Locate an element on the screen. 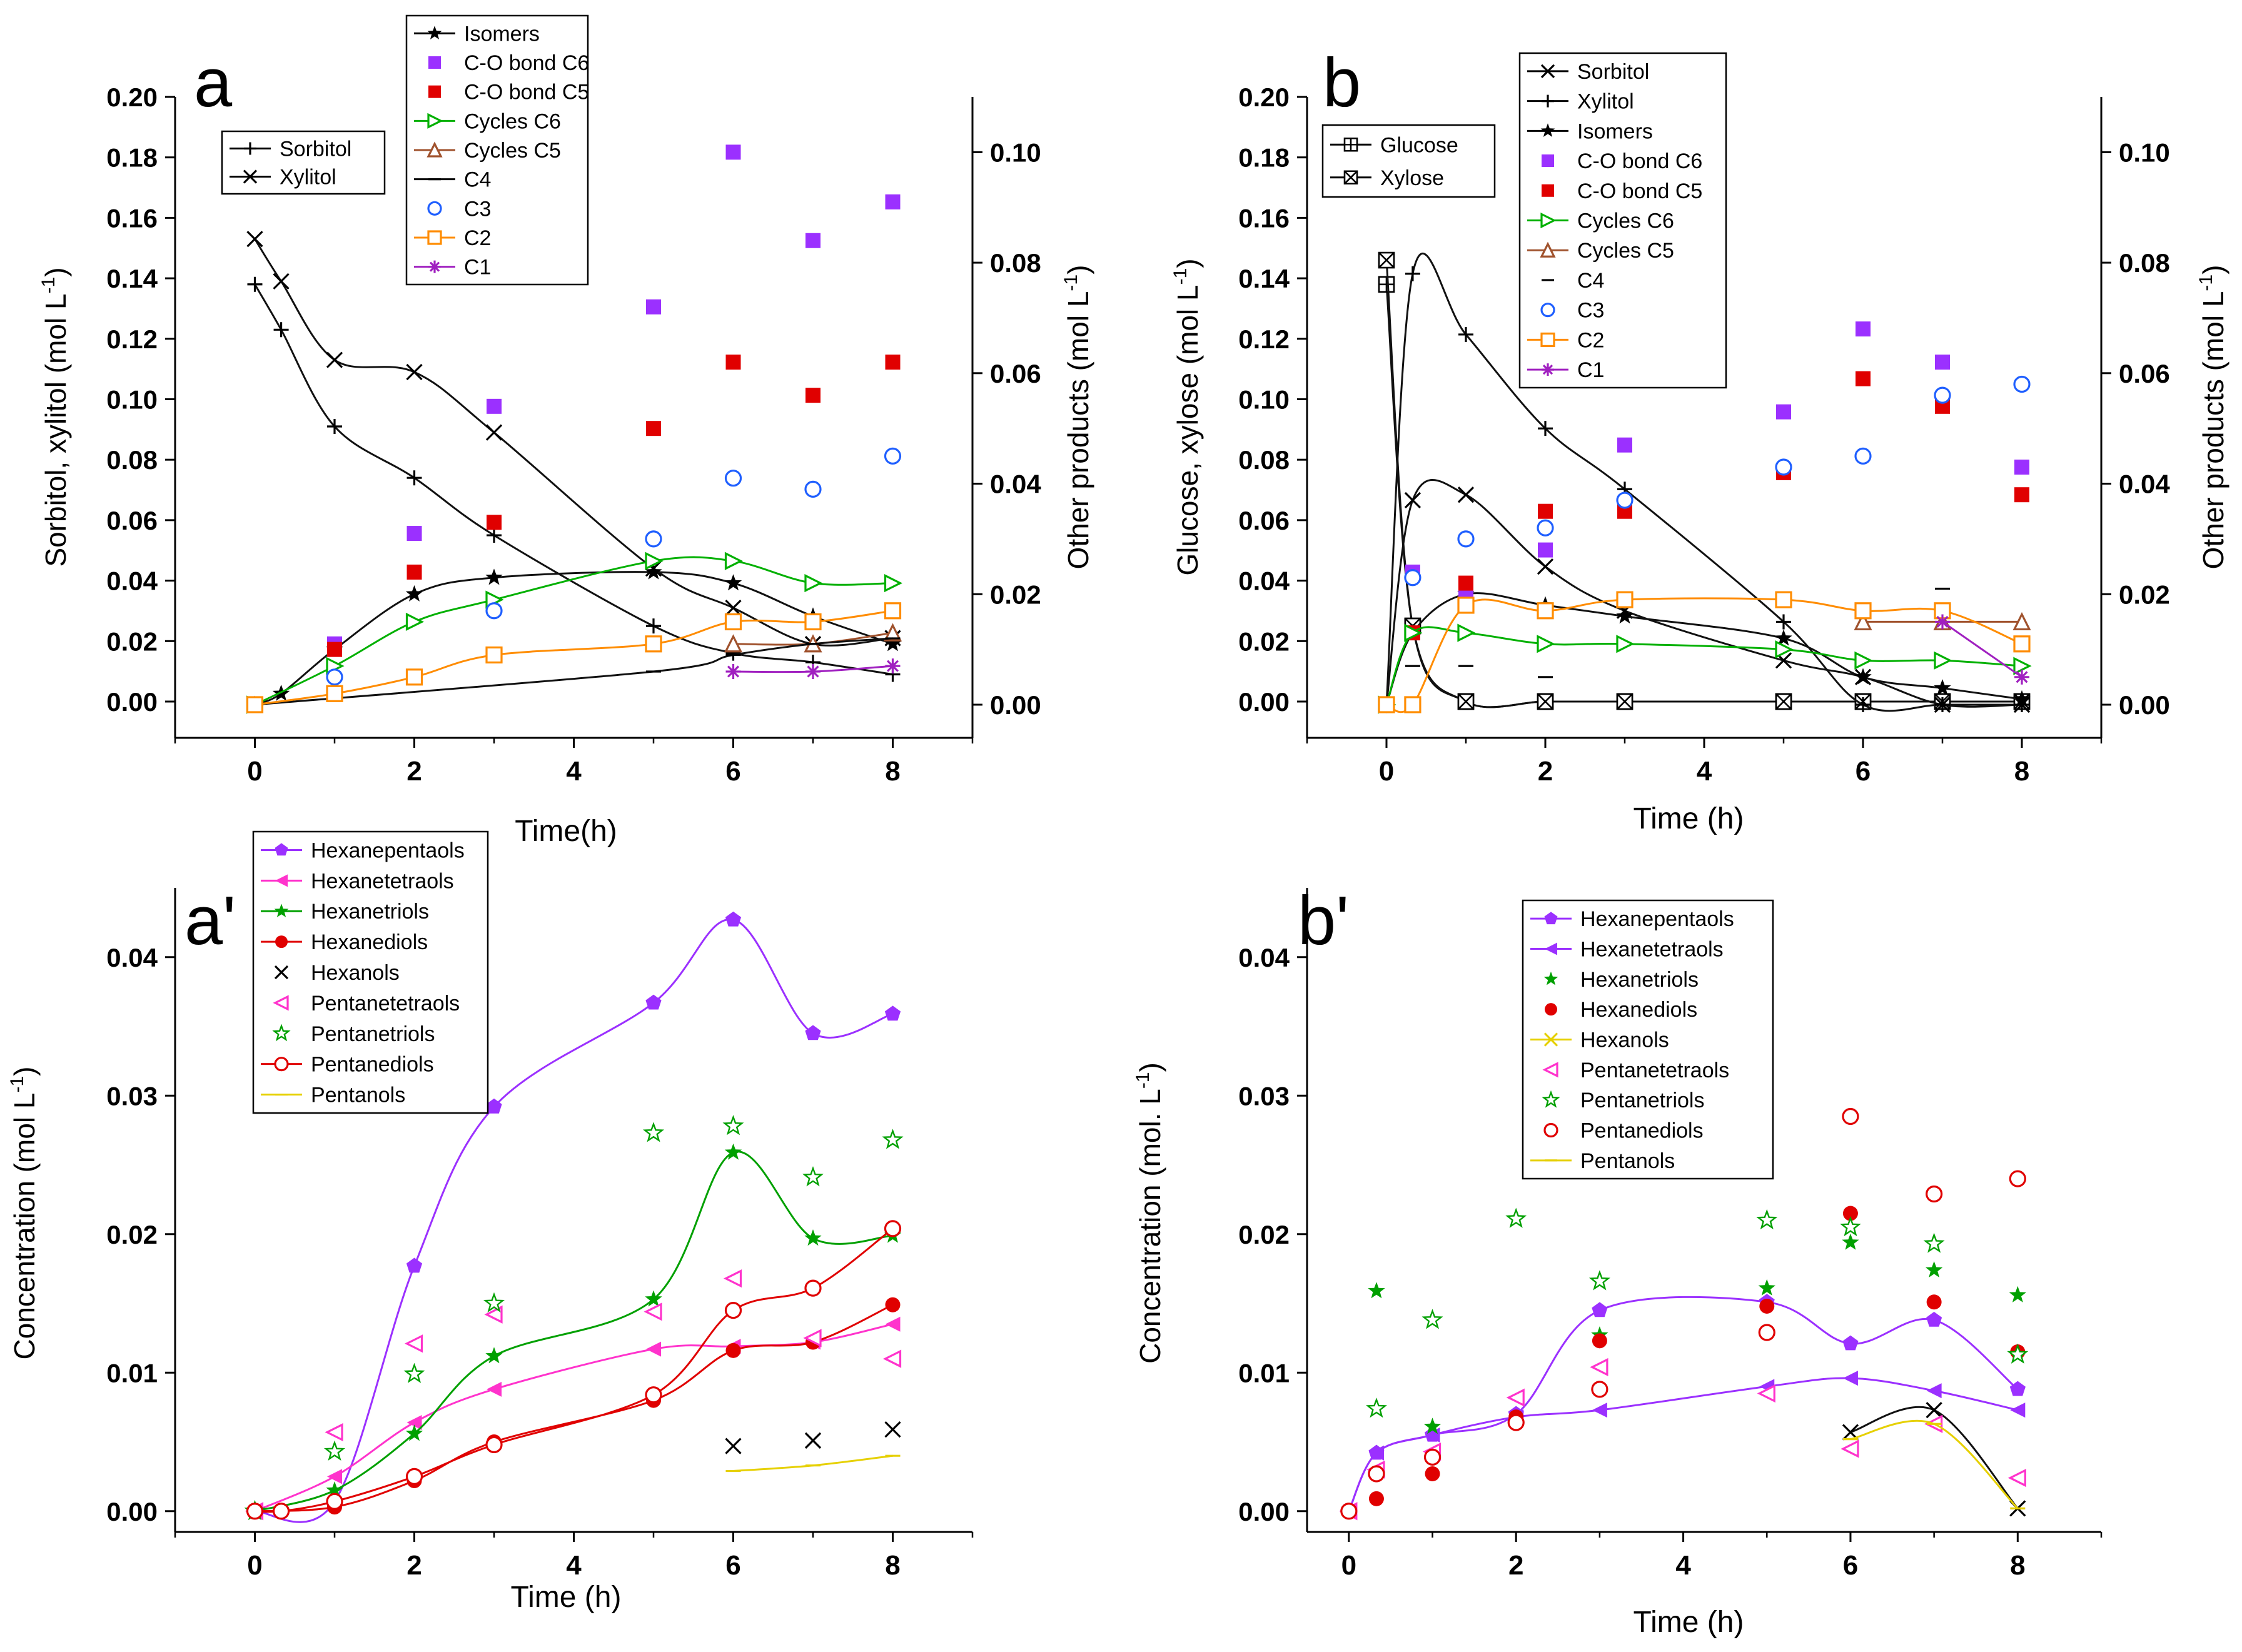  legend-1-label-10: C1 is located at coordinates (1590, 370).